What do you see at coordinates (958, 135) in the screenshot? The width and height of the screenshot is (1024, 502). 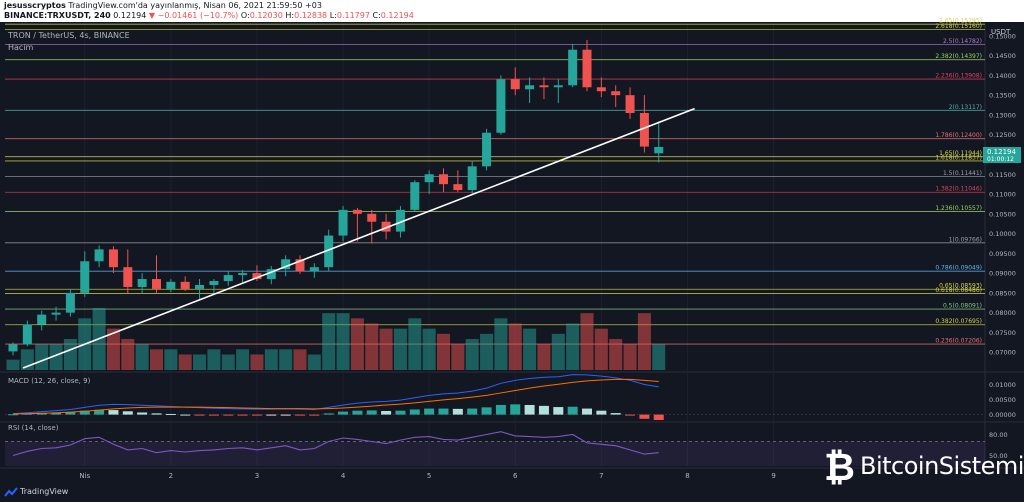 I see `fib-level-label: 1.786(0.12400)` at bounding box center [958, 135].